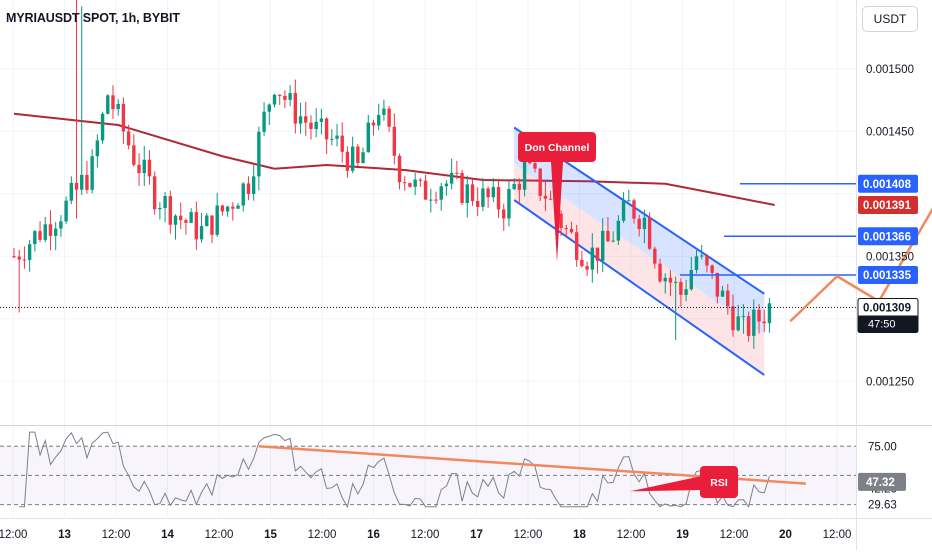  What do you see at coordinates (116, 535) in the screenshot?
I see `time-tick-label: 12:00` at bounding box center [116, 535].